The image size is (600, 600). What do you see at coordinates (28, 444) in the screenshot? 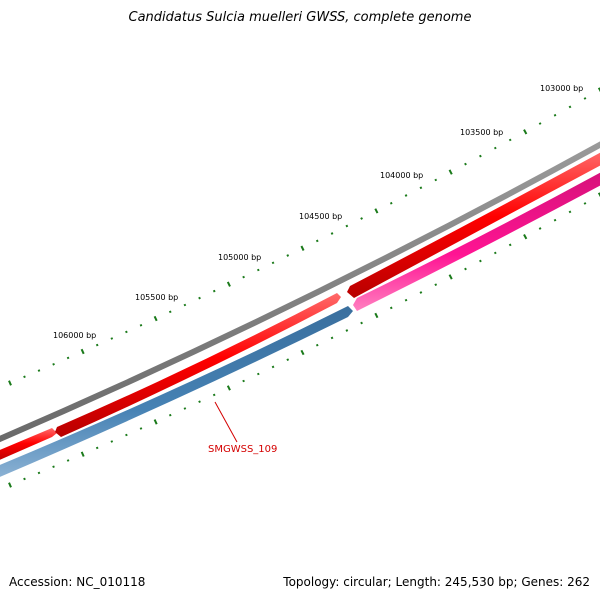
I see `forward-gene-left` at bounding box center [28, 444].